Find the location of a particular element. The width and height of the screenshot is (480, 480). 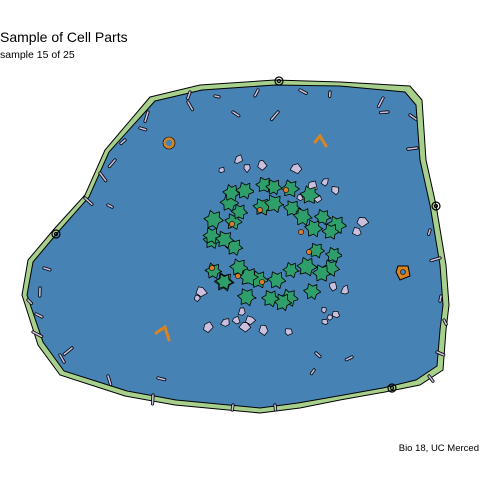

nucleolus-group is located at coordinates (260, 236).